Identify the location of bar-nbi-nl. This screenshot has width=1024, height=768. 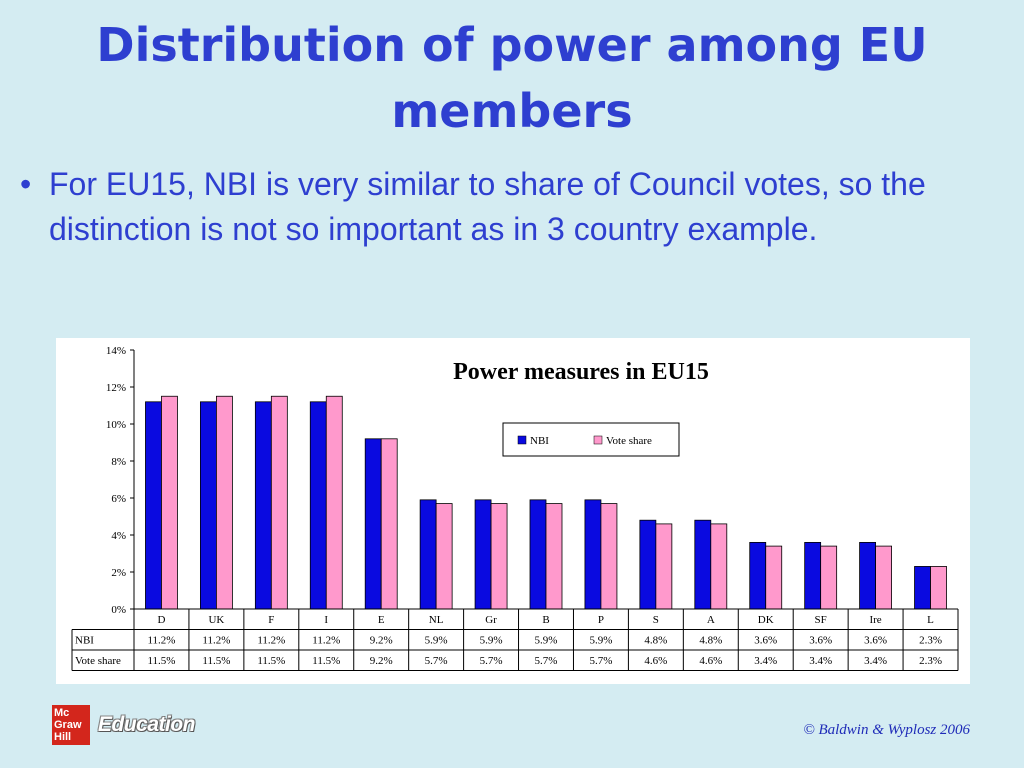
(428, 554).